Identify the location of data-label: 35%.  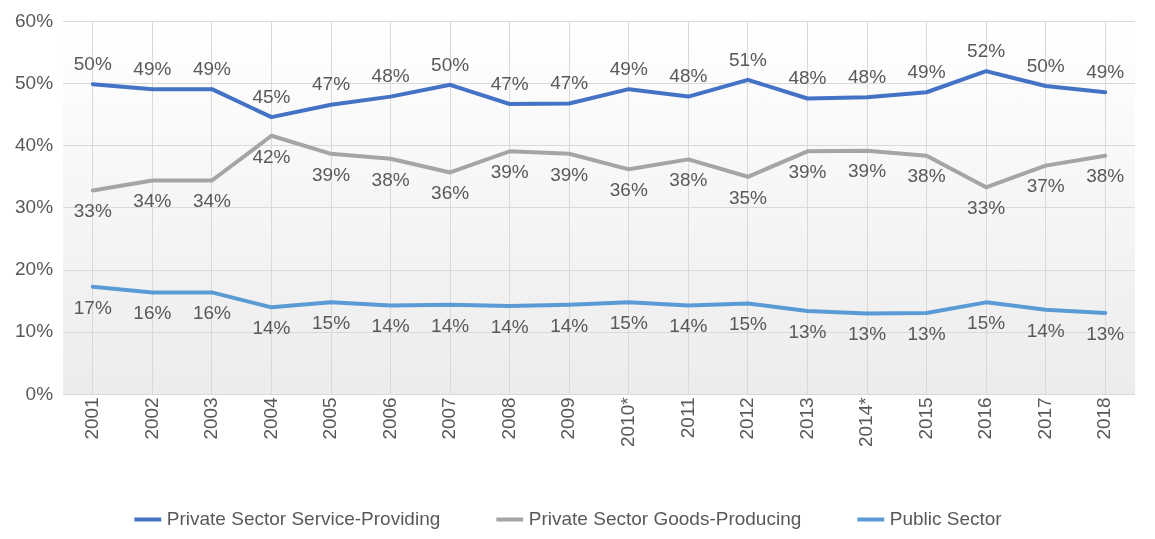
(748, 197).